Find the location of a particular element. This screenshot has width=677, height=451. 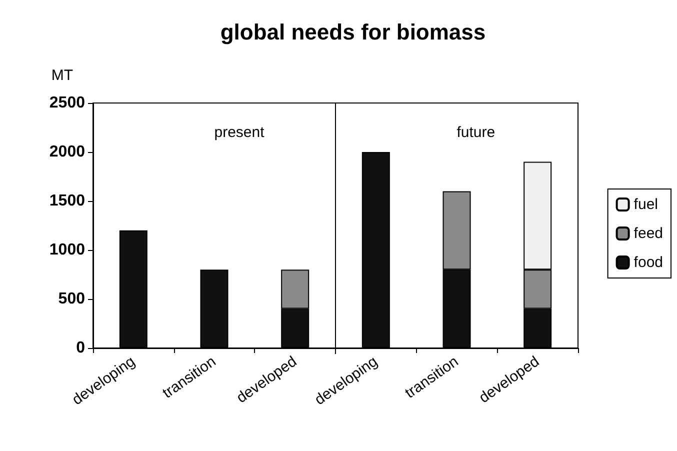

chart-title: global needs for biomass is located at coordinates (353, 32).